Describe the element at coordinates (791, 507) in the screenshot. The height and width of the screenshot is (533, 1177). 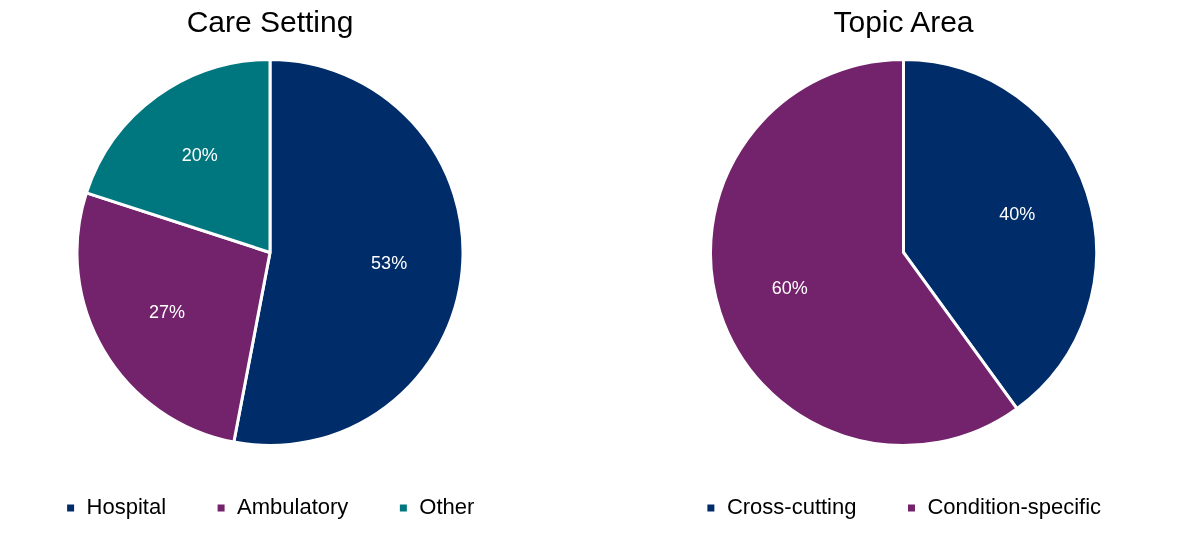
I see `legend-label: Cross-cutting` at that location.